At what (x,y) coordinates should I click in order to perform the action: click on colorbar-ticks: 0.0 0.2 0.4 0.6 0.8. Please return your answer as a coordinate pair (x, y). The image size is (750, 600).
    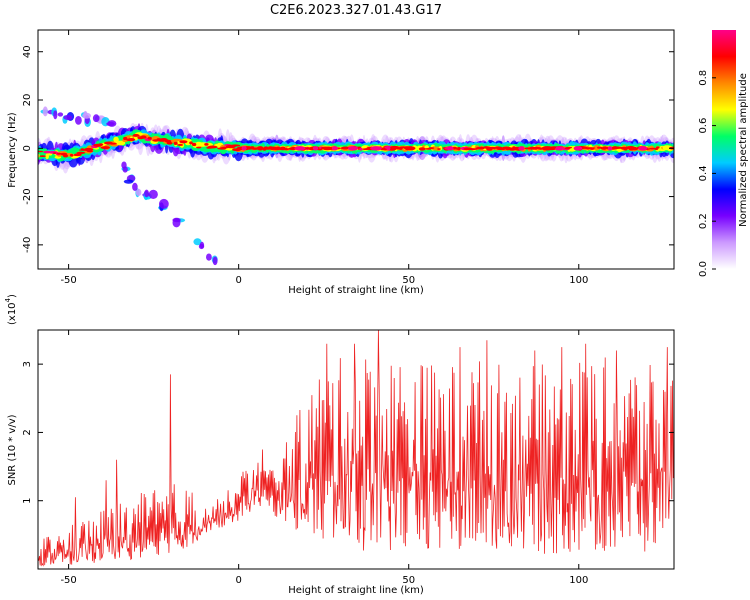
    Looking at the image, I should click on (707, 173).